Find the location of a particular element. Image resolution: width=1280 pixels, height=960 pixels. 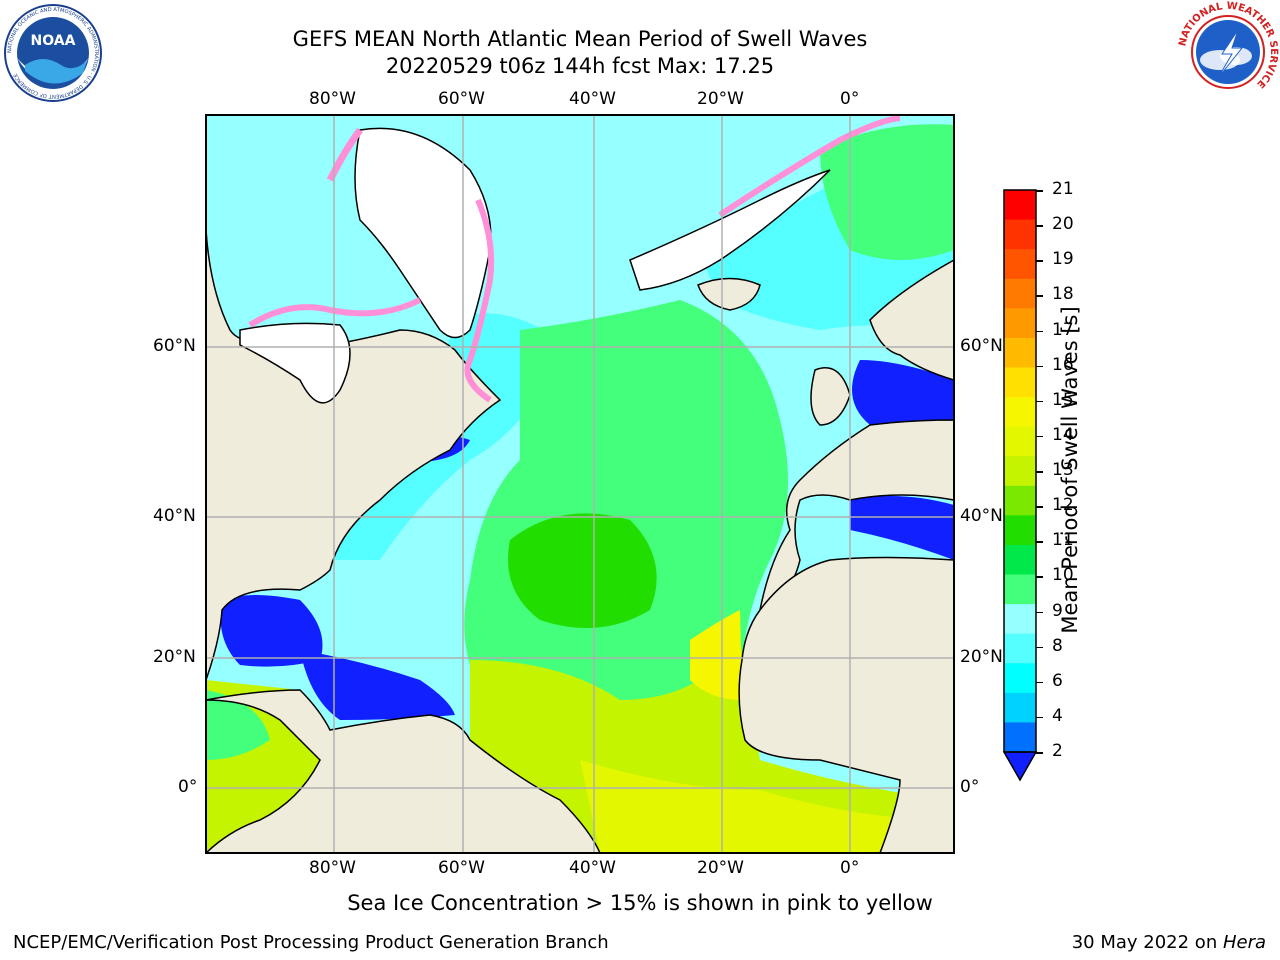

land-europe is located at coordinates (856, 515).